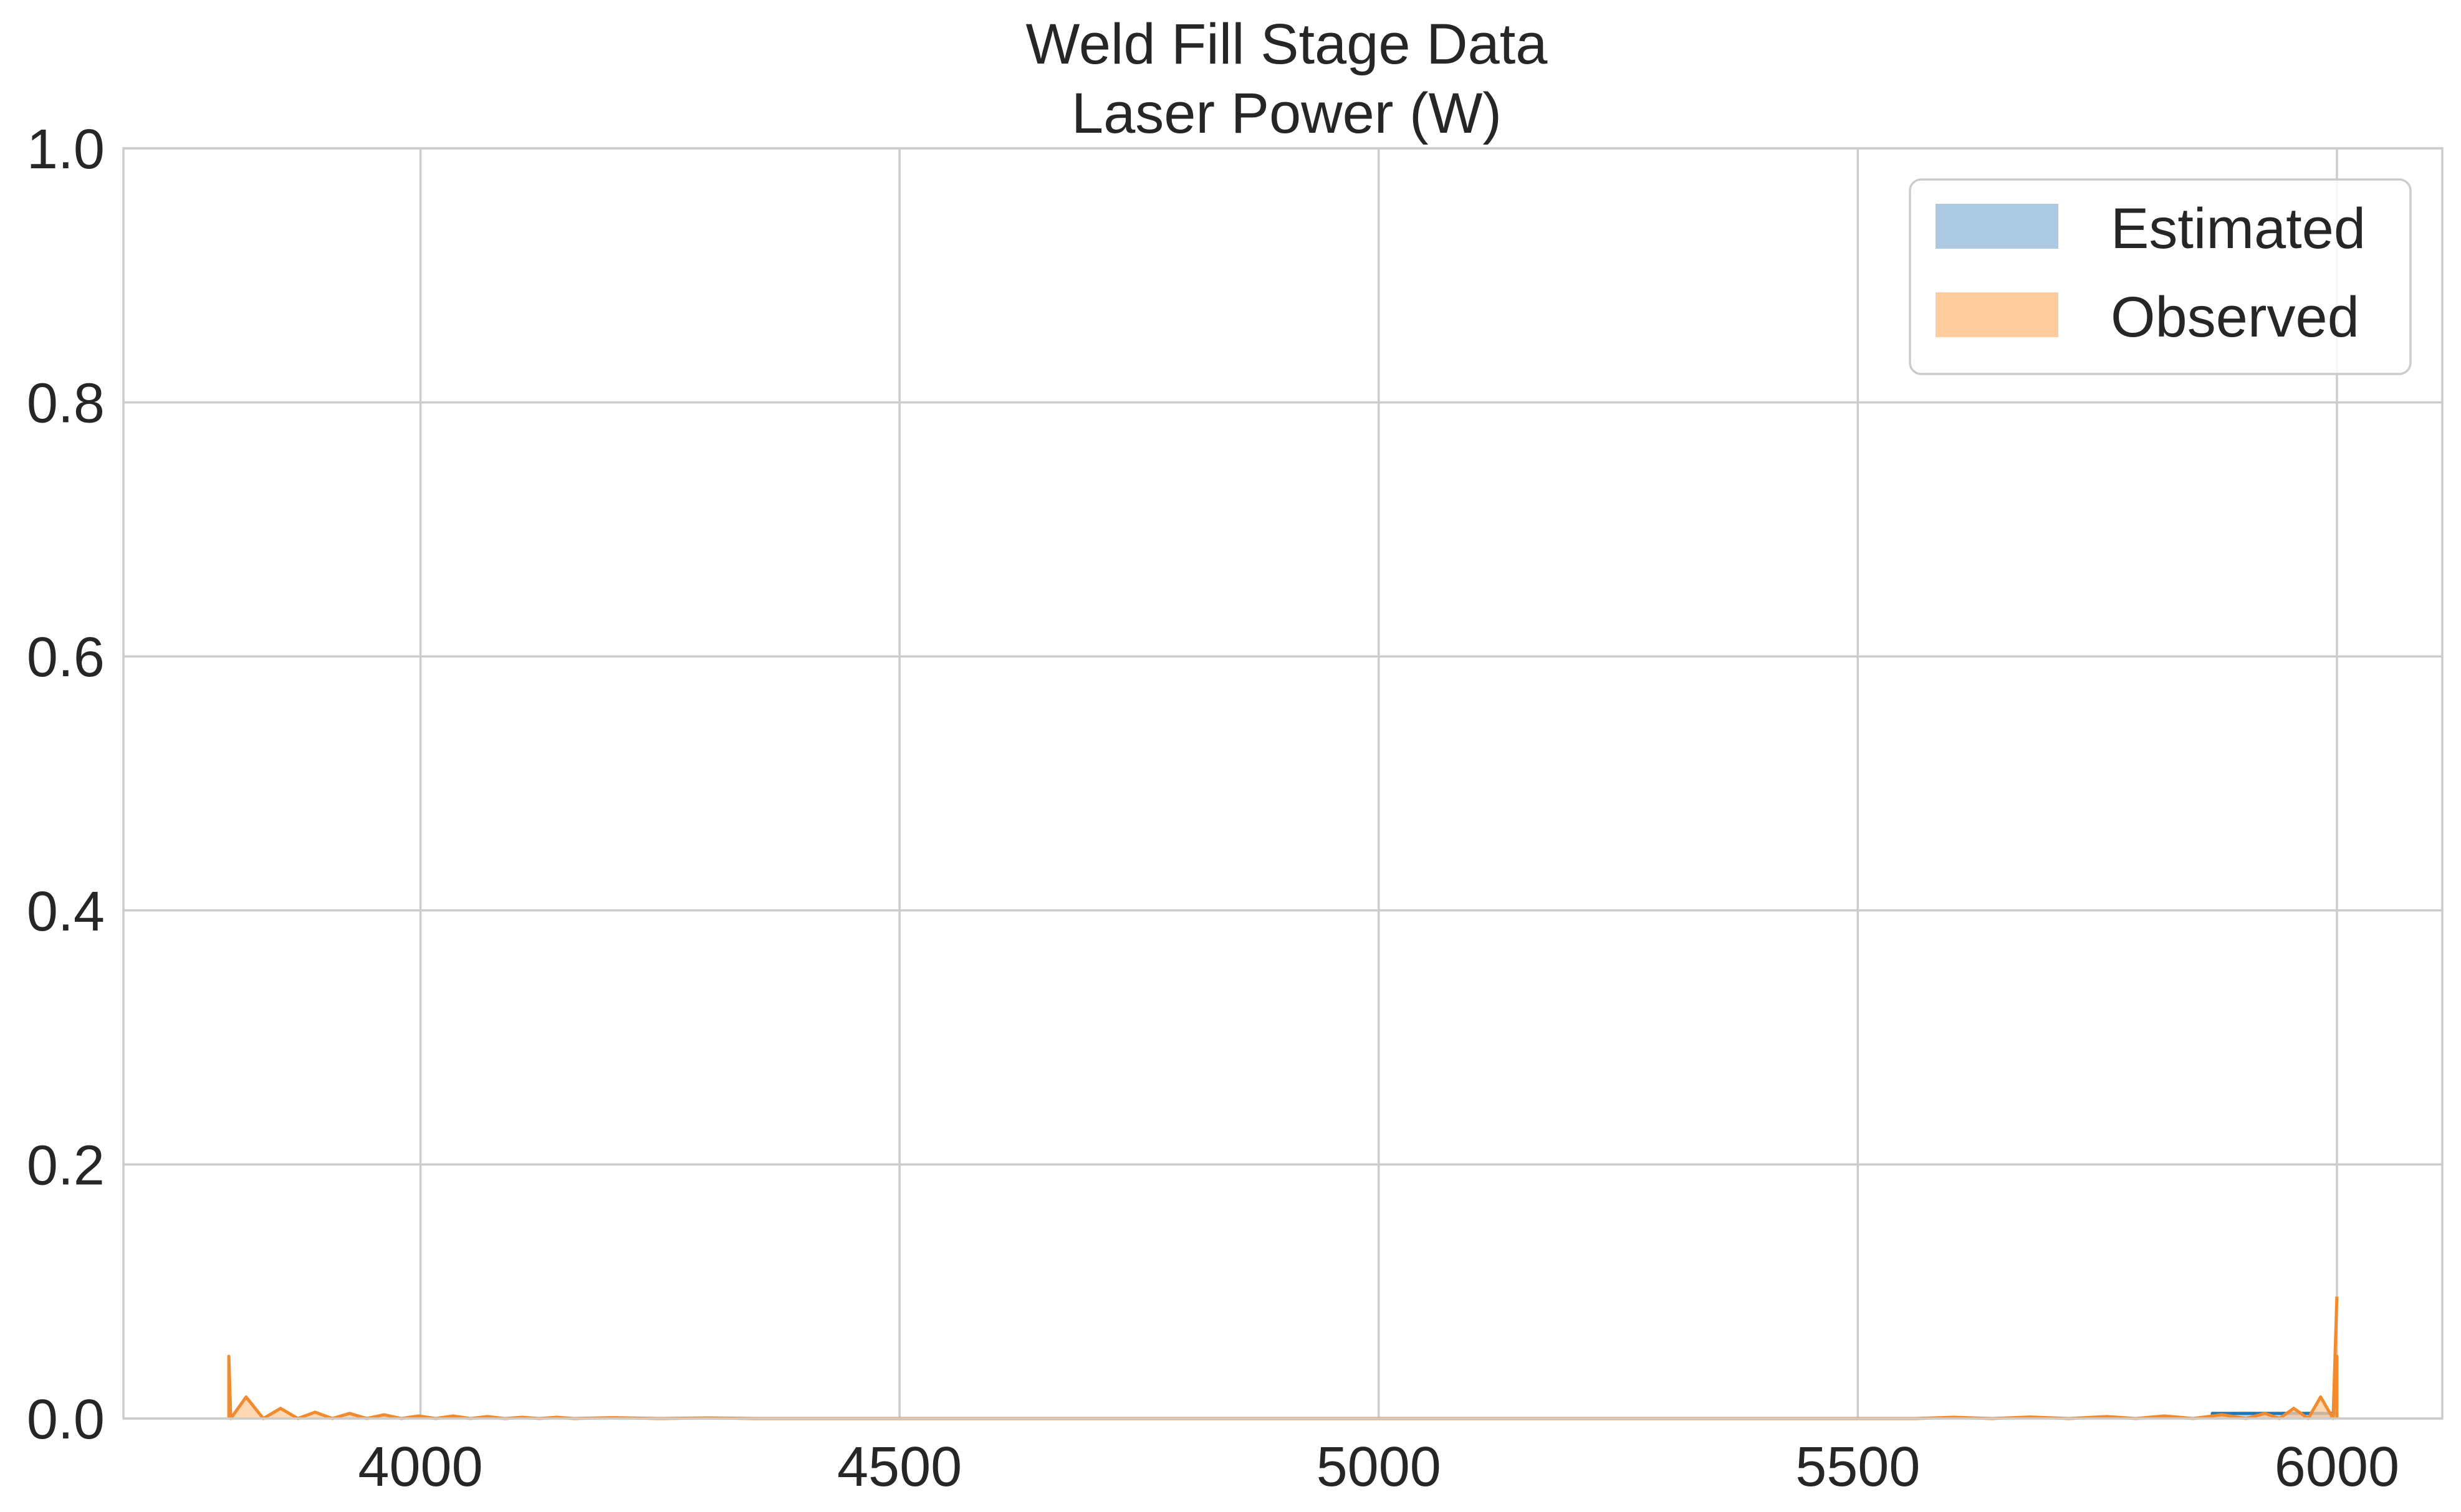 This screenshot has width=2461, height=1512. Describe the element at coordinates (2238, 229) in the screenshot. I see `legend-label-estimated: Estimated` at that location.